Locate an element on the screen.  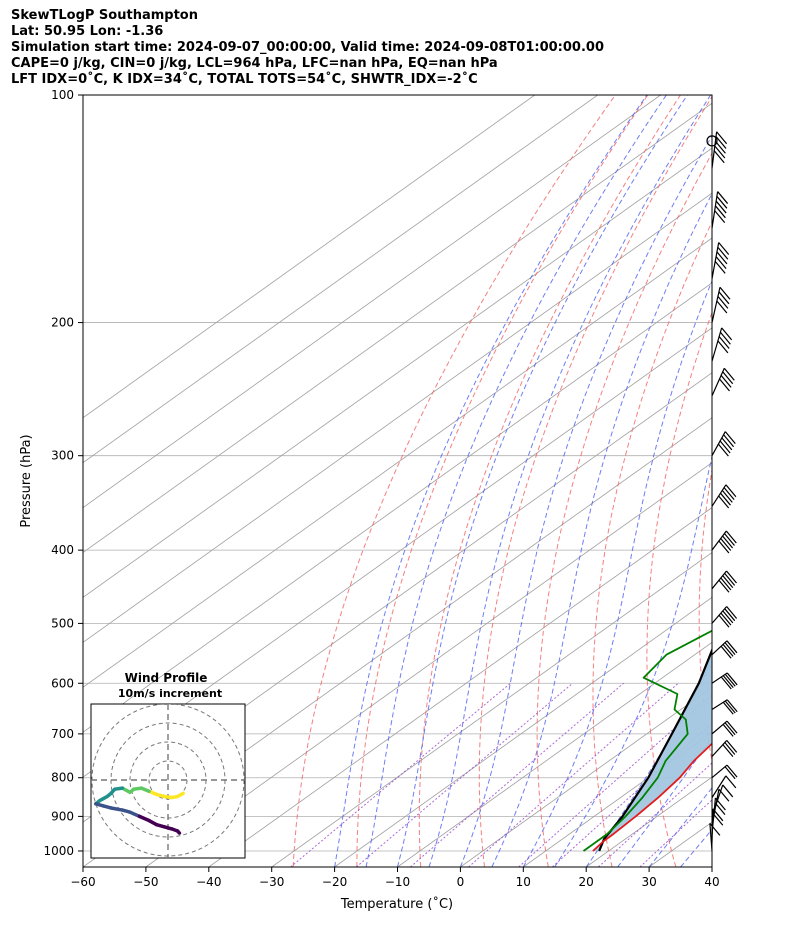
y-tick-label: 400 is located at coordinates (62, 550).